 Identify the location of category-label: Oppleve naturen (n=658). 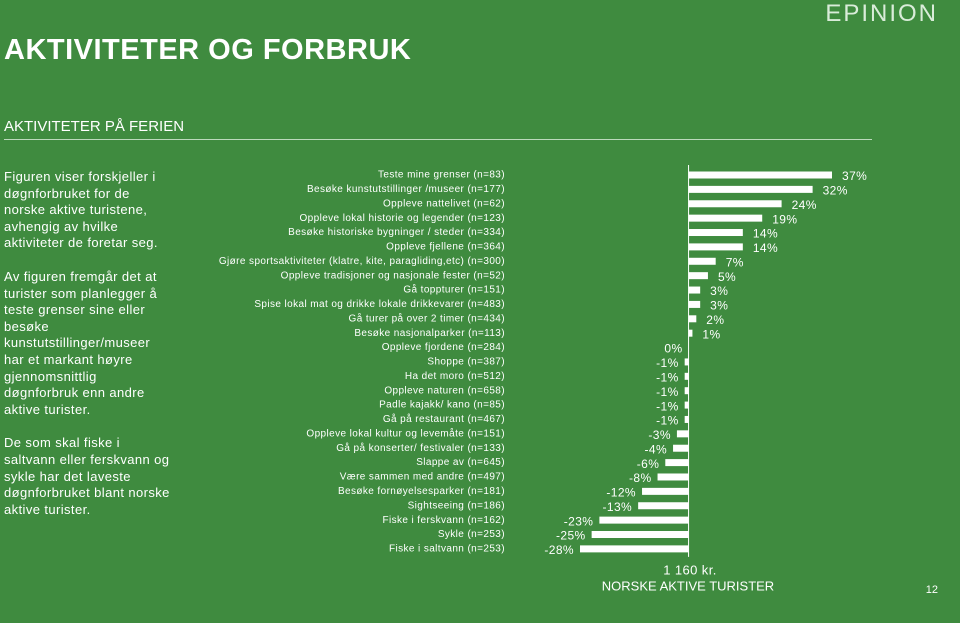
(444, 390).